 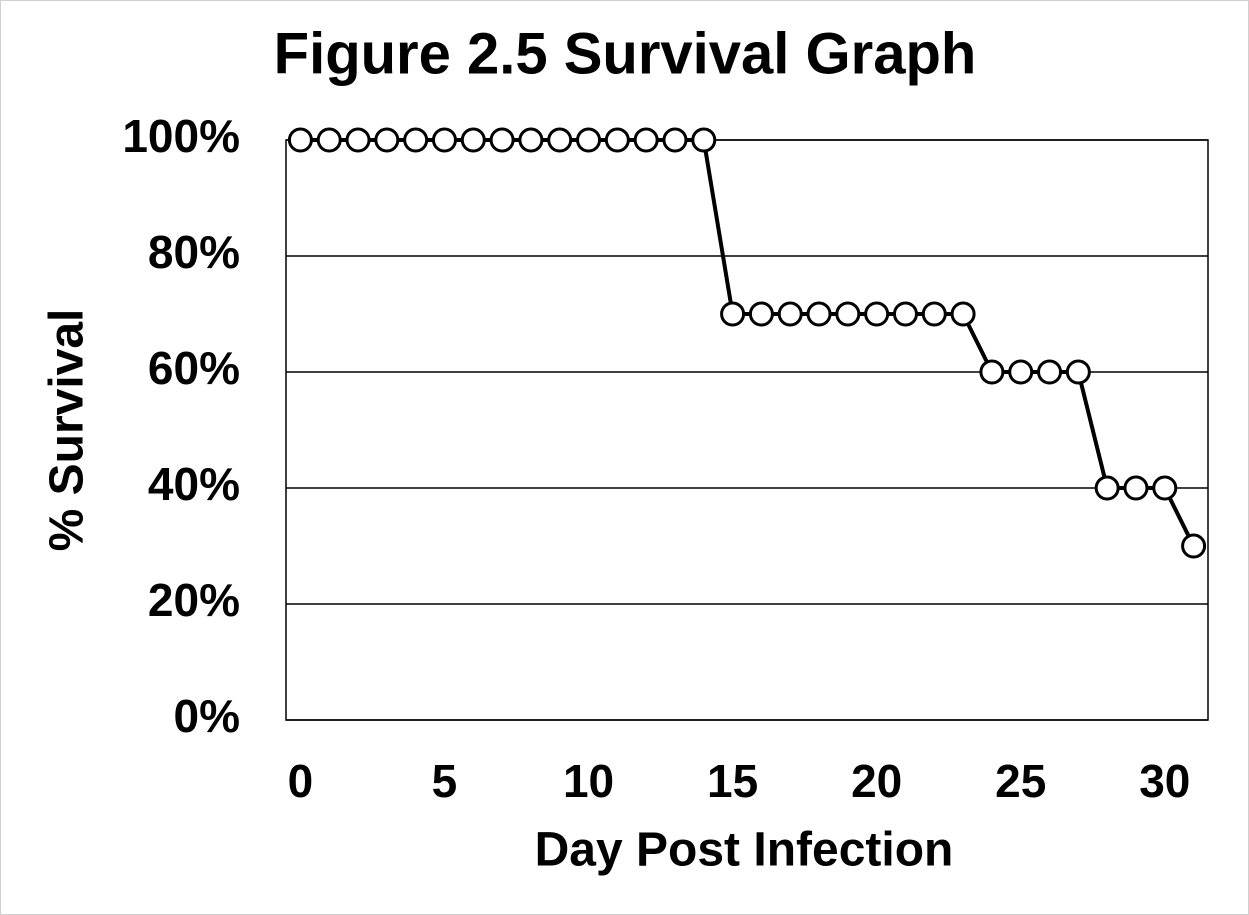 I want to click on x-tick-label: 5, so click(x=445, y=781).